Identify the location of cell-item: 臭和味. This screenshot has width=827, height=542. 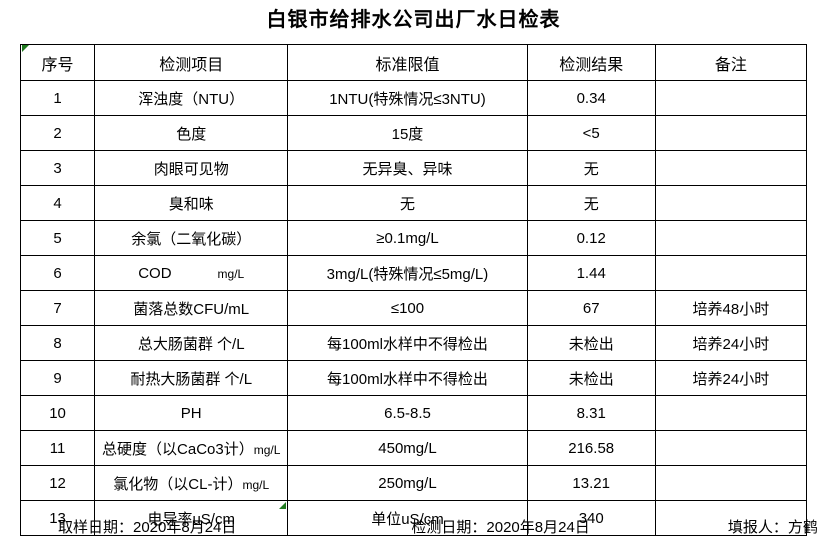
(191, 203).